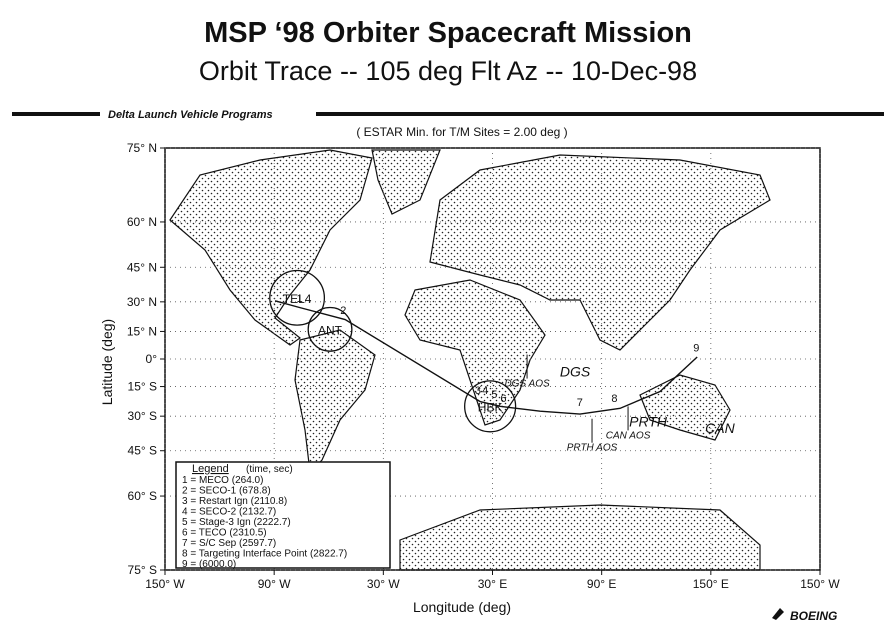  I want to click on x-tick-label: 90° W, so click(274, 584).